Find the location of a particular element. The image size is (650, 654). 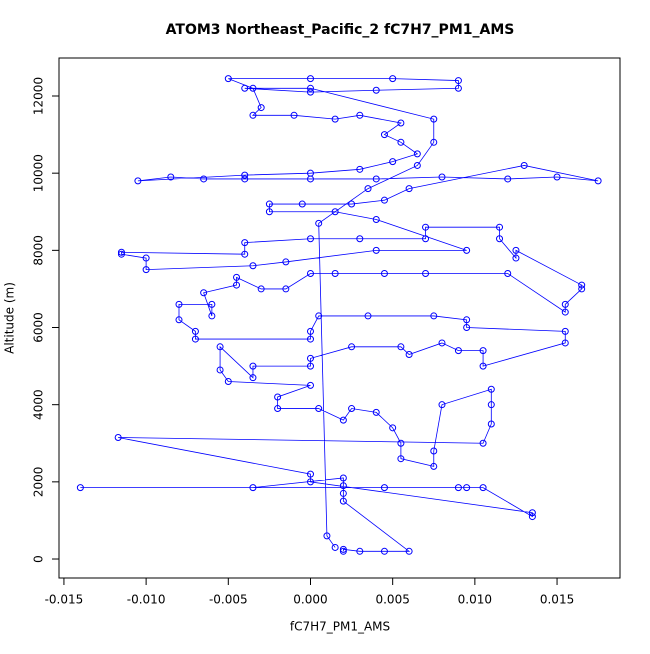

x-axis-label: fC7H7_PM1_AMS is located at coordinates (340, 627).